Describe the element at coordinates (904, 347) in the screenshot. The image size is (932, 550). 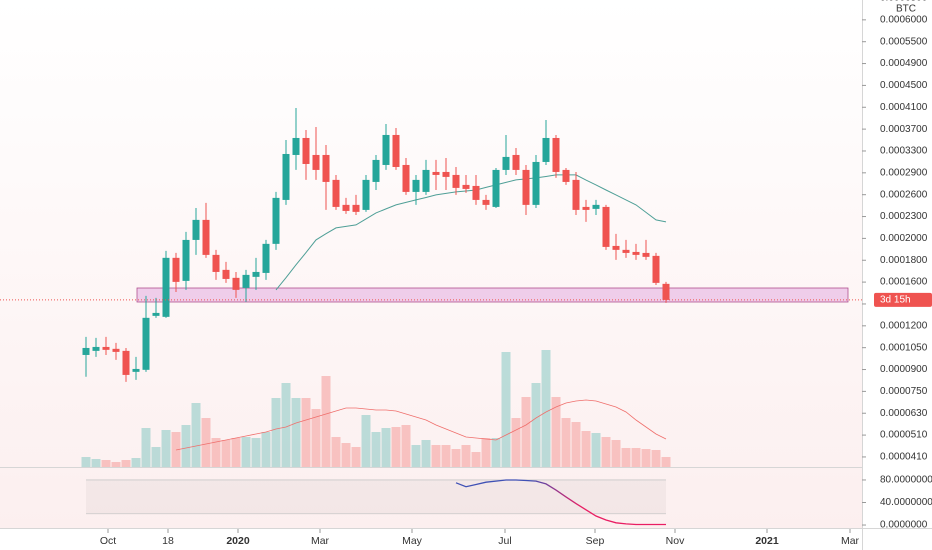
I see `y-tick-label: 0.0001050` at that location.